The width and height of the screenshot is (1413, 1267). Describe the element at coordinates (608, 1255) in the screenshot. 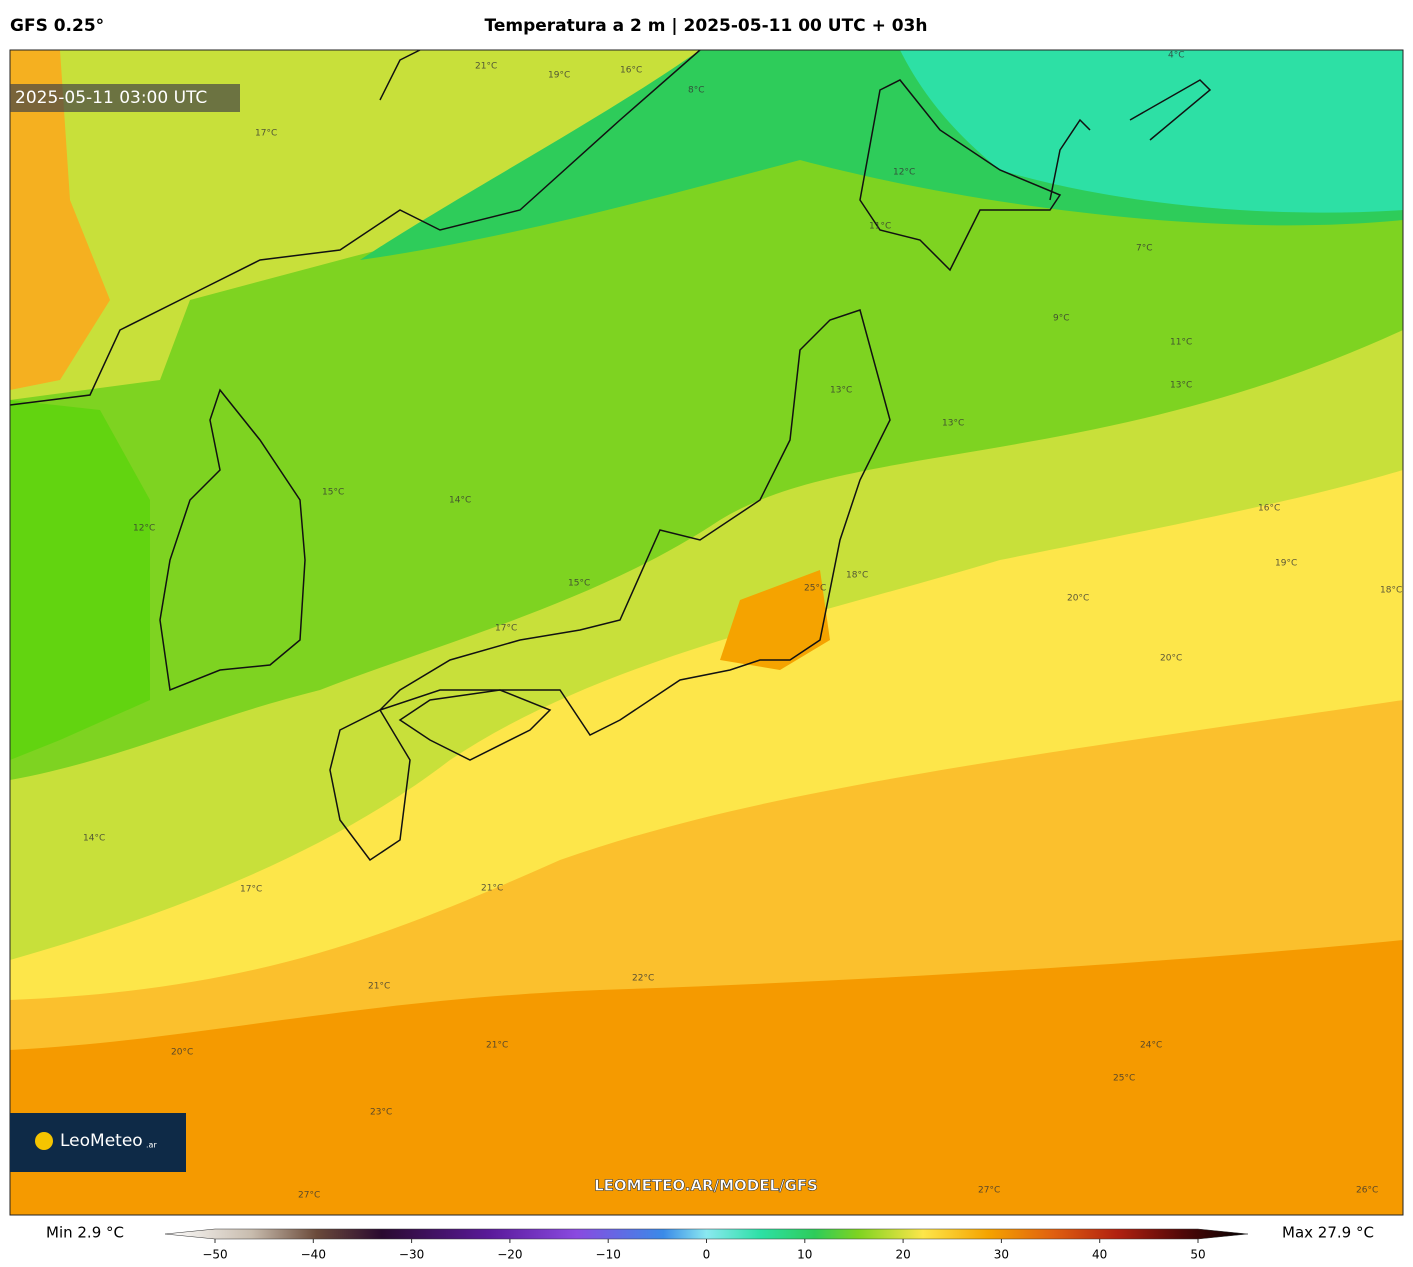

I see `colorbar-tick-label: −10` at that location.